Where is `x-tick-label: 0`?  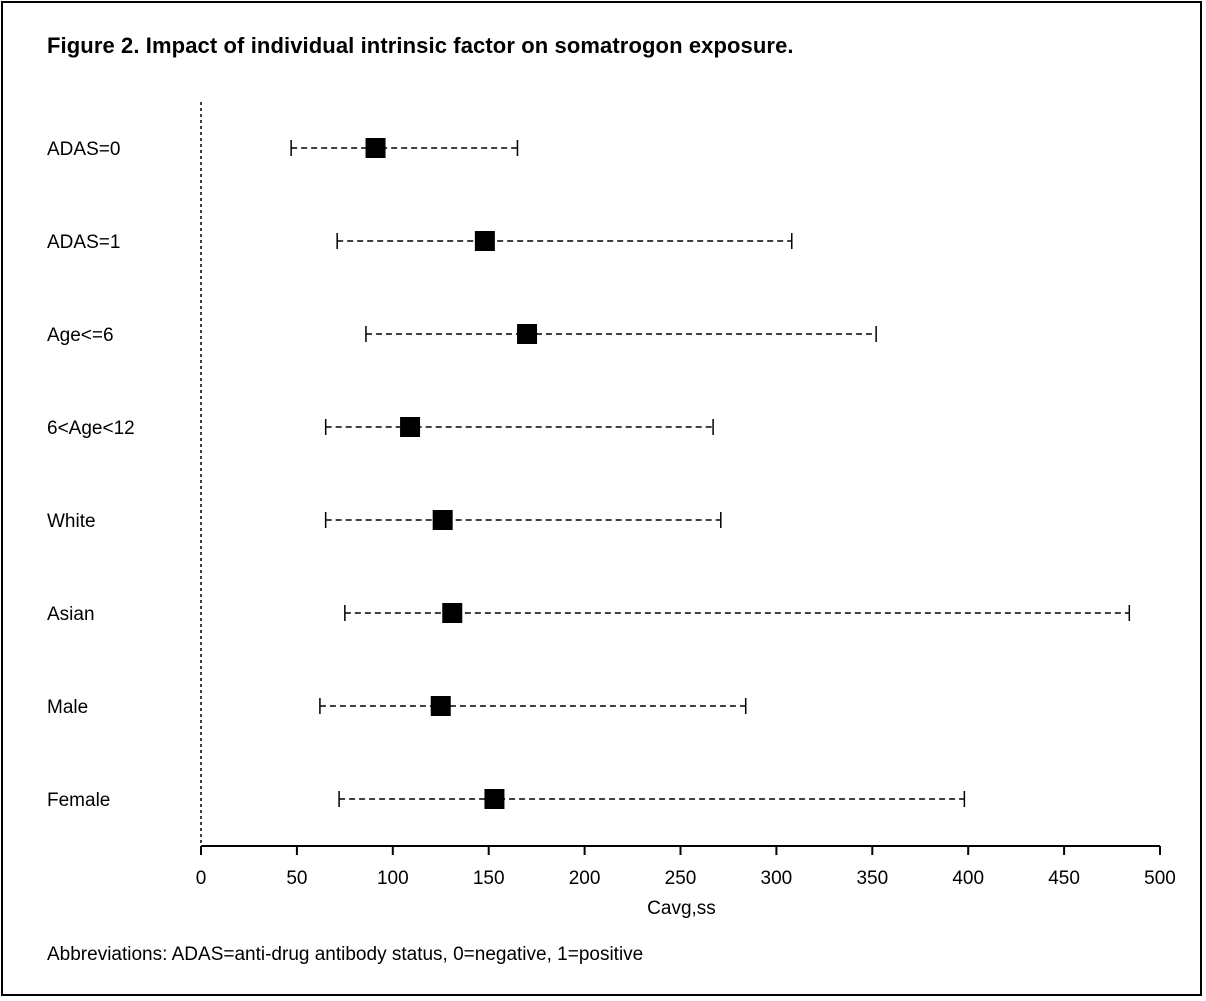
x-tick-label: 0 is located at coordinates (201, 878).